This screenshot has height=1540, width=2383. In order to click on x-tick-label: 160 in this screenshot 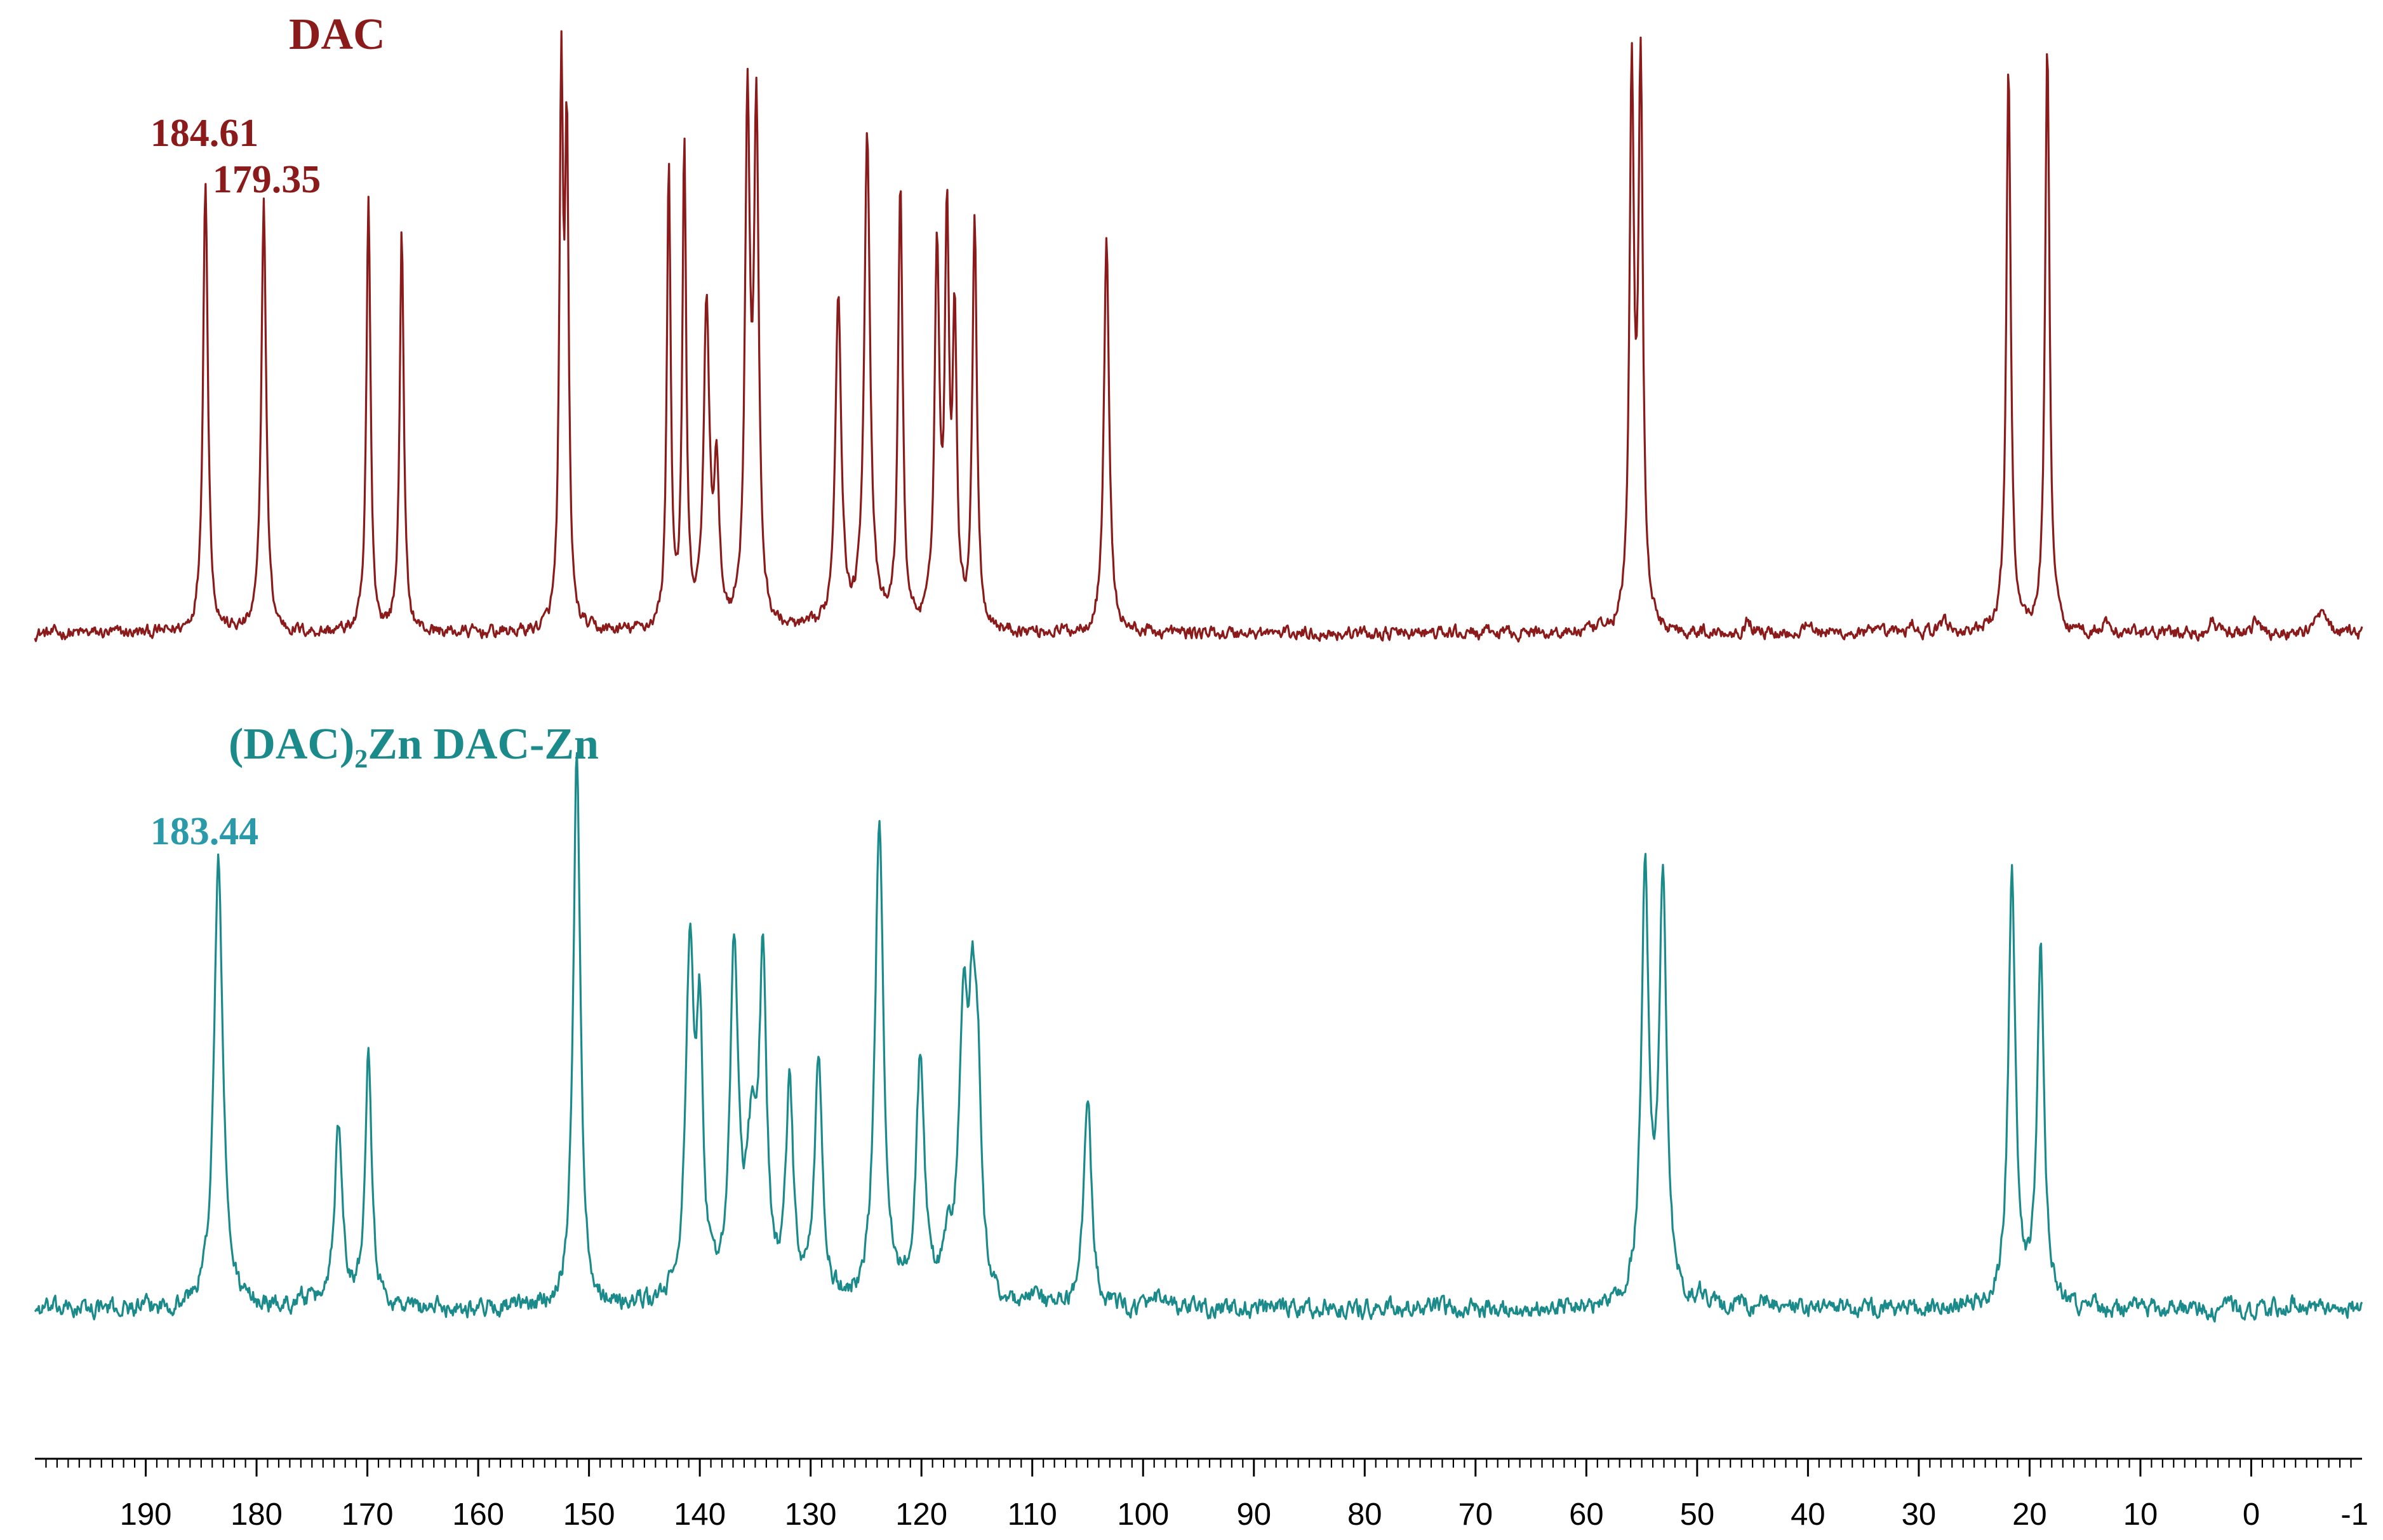, I will do `click(478, 1514)`.